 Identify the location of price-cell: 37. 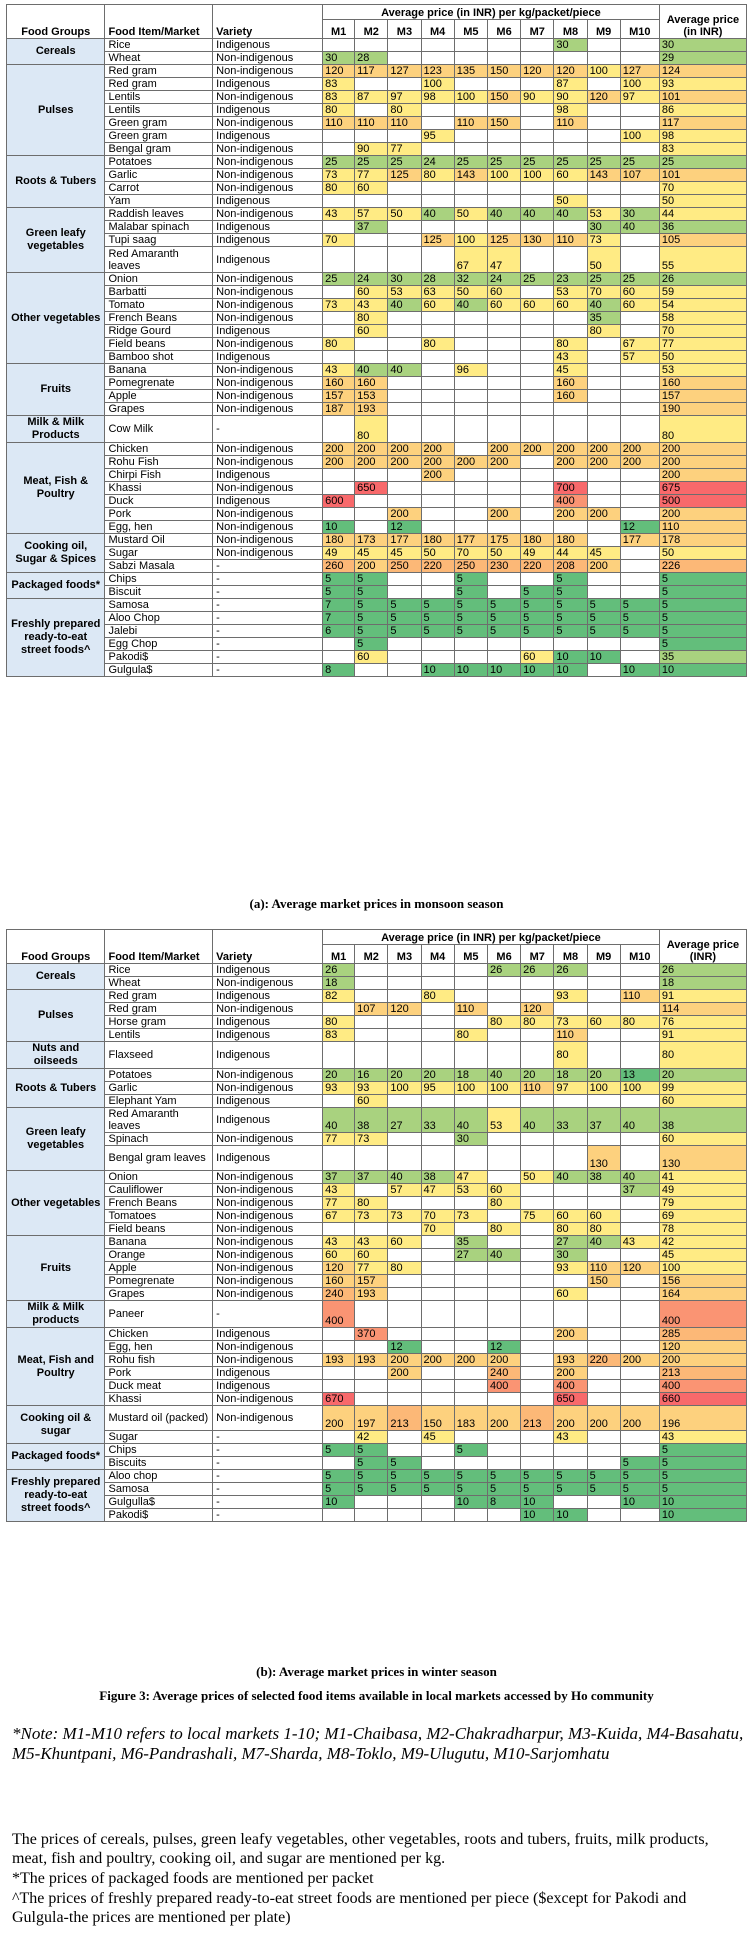
(371, 227).